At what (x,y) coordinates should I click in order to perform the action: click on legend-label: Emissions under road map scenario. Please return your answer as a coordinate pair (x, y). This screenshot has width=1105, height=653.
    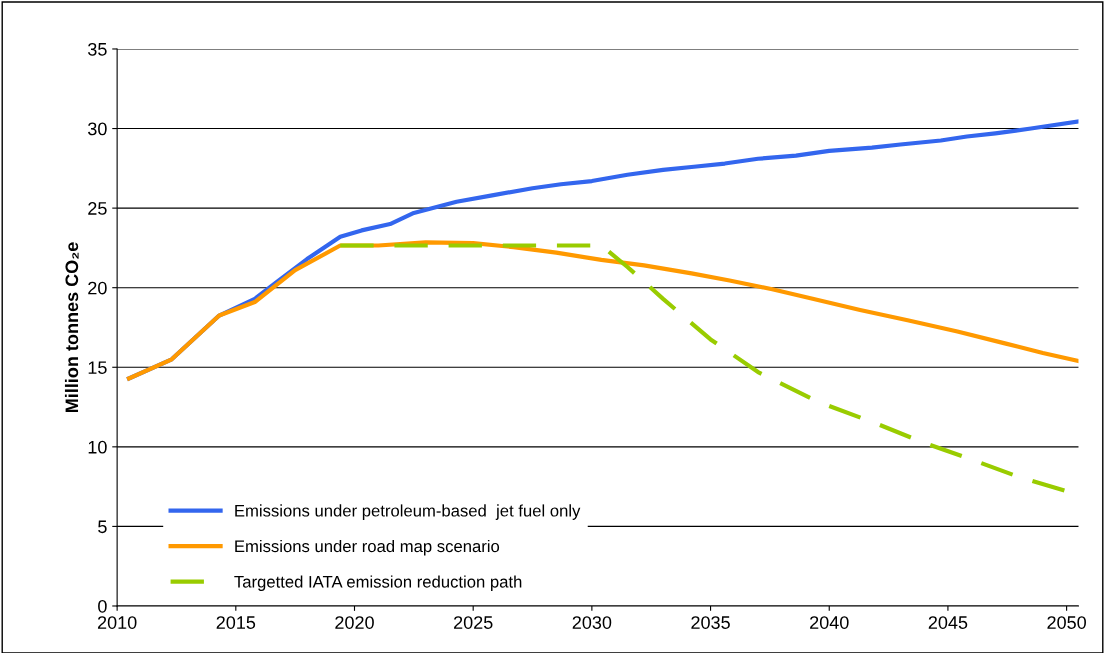
    Looking at the image, I should click on (367, 547).